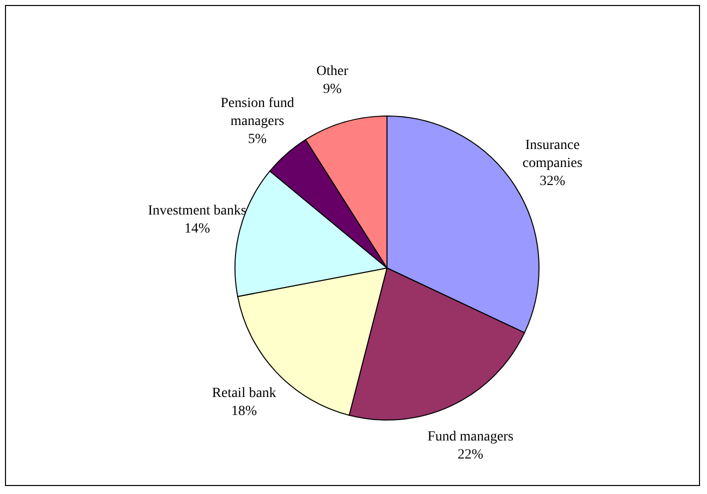 The width and height of the screenshot is (707, 494). What do you see at coordinates (244, 411) in the screenshot?
I see `data-label: 18%` at bounding box center [244, 411].